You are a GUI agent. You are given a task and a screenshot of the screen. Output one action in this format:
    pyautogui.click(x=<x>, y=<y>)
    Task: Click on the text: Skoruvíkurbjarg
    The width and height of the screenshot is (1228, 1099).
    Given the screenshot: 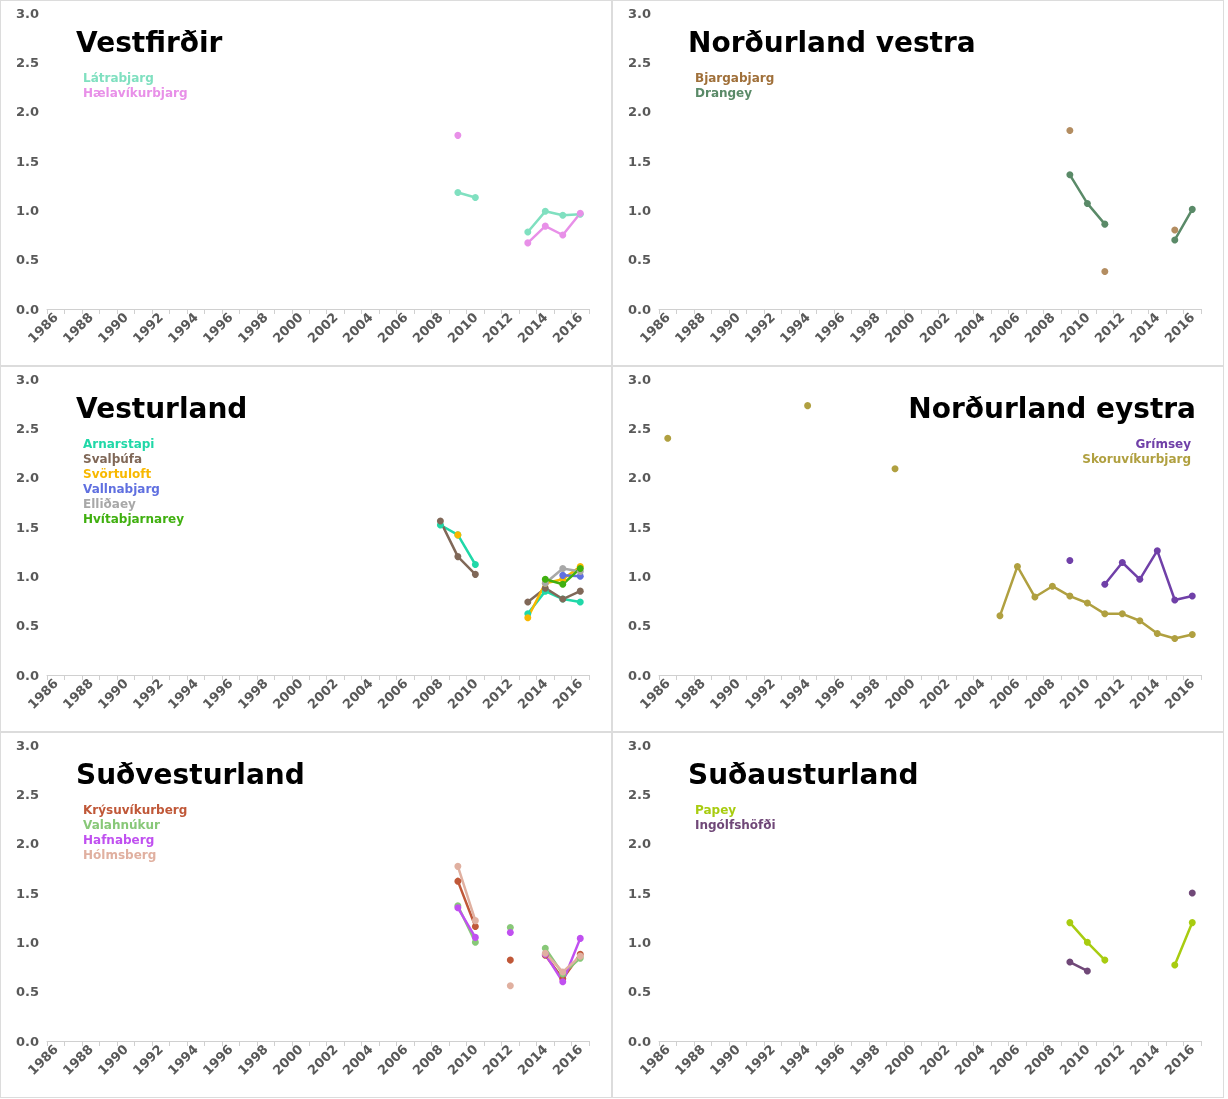 What is the action you would take?
    pyautogui.click(x=1136, y=459)
    